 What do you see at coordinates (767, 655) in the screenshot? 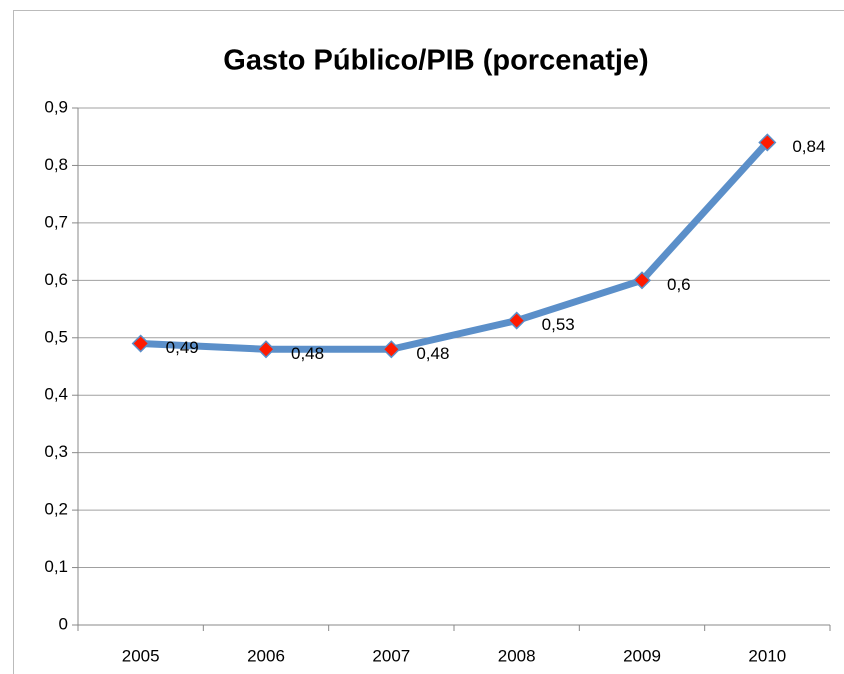
I see `x-tick-label: 2010` at bounding box center [767, 655].